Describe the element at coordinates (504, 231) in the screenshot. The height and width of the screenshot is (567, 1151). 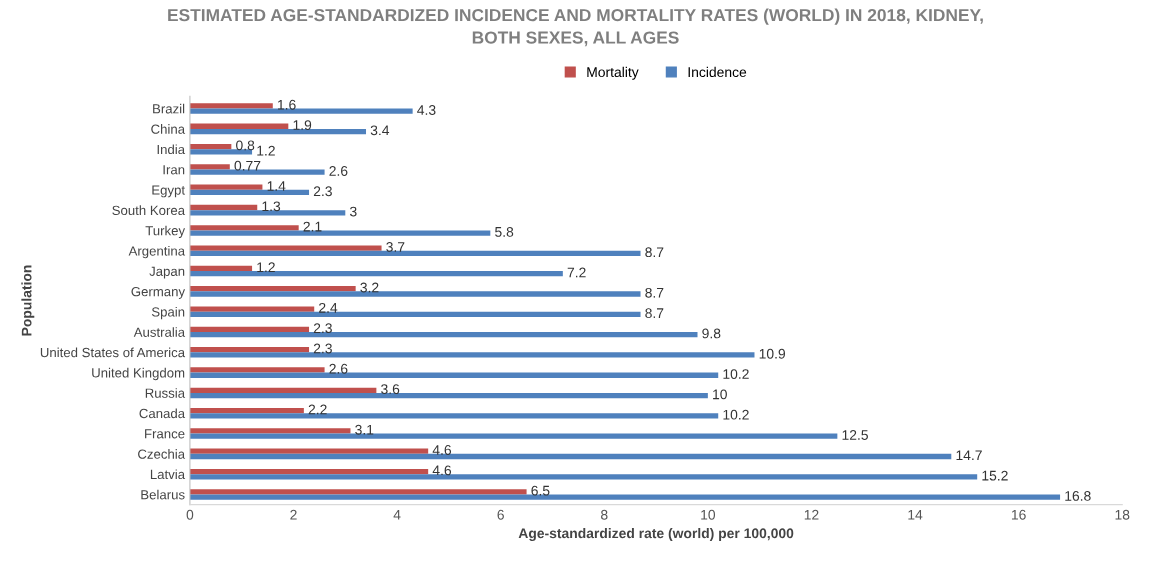
I see `data-label: 5.8` at that location.